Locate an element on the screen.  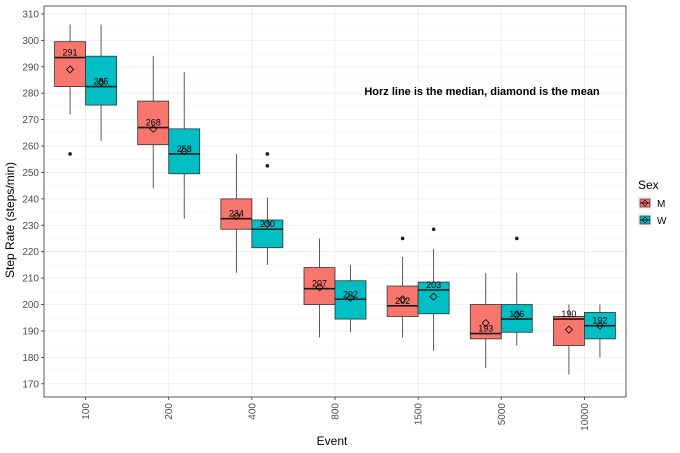
data-label: 234 is located at coordinates (236, 214).